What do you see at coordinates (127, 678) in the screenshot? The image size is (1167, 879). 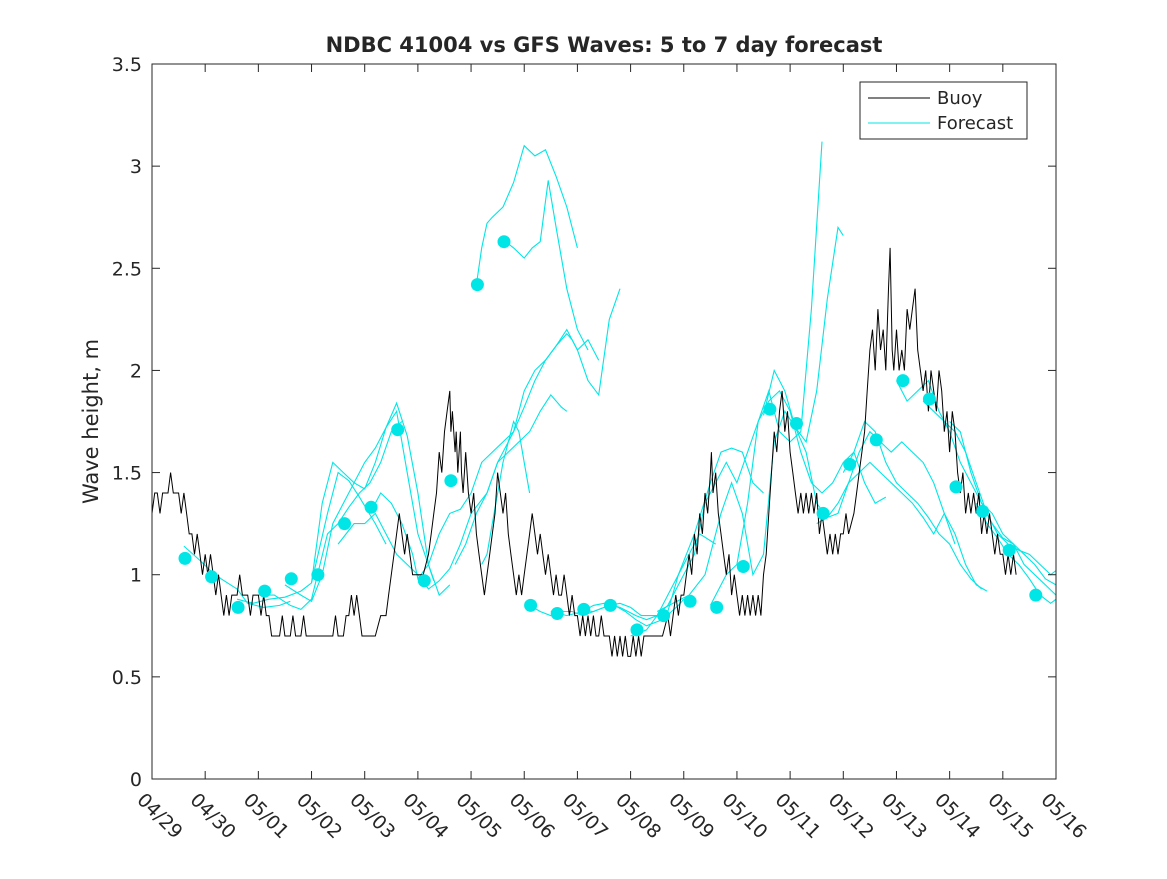 I see `y-tick-label-1: 0.5` at bounding box center [127, 678].